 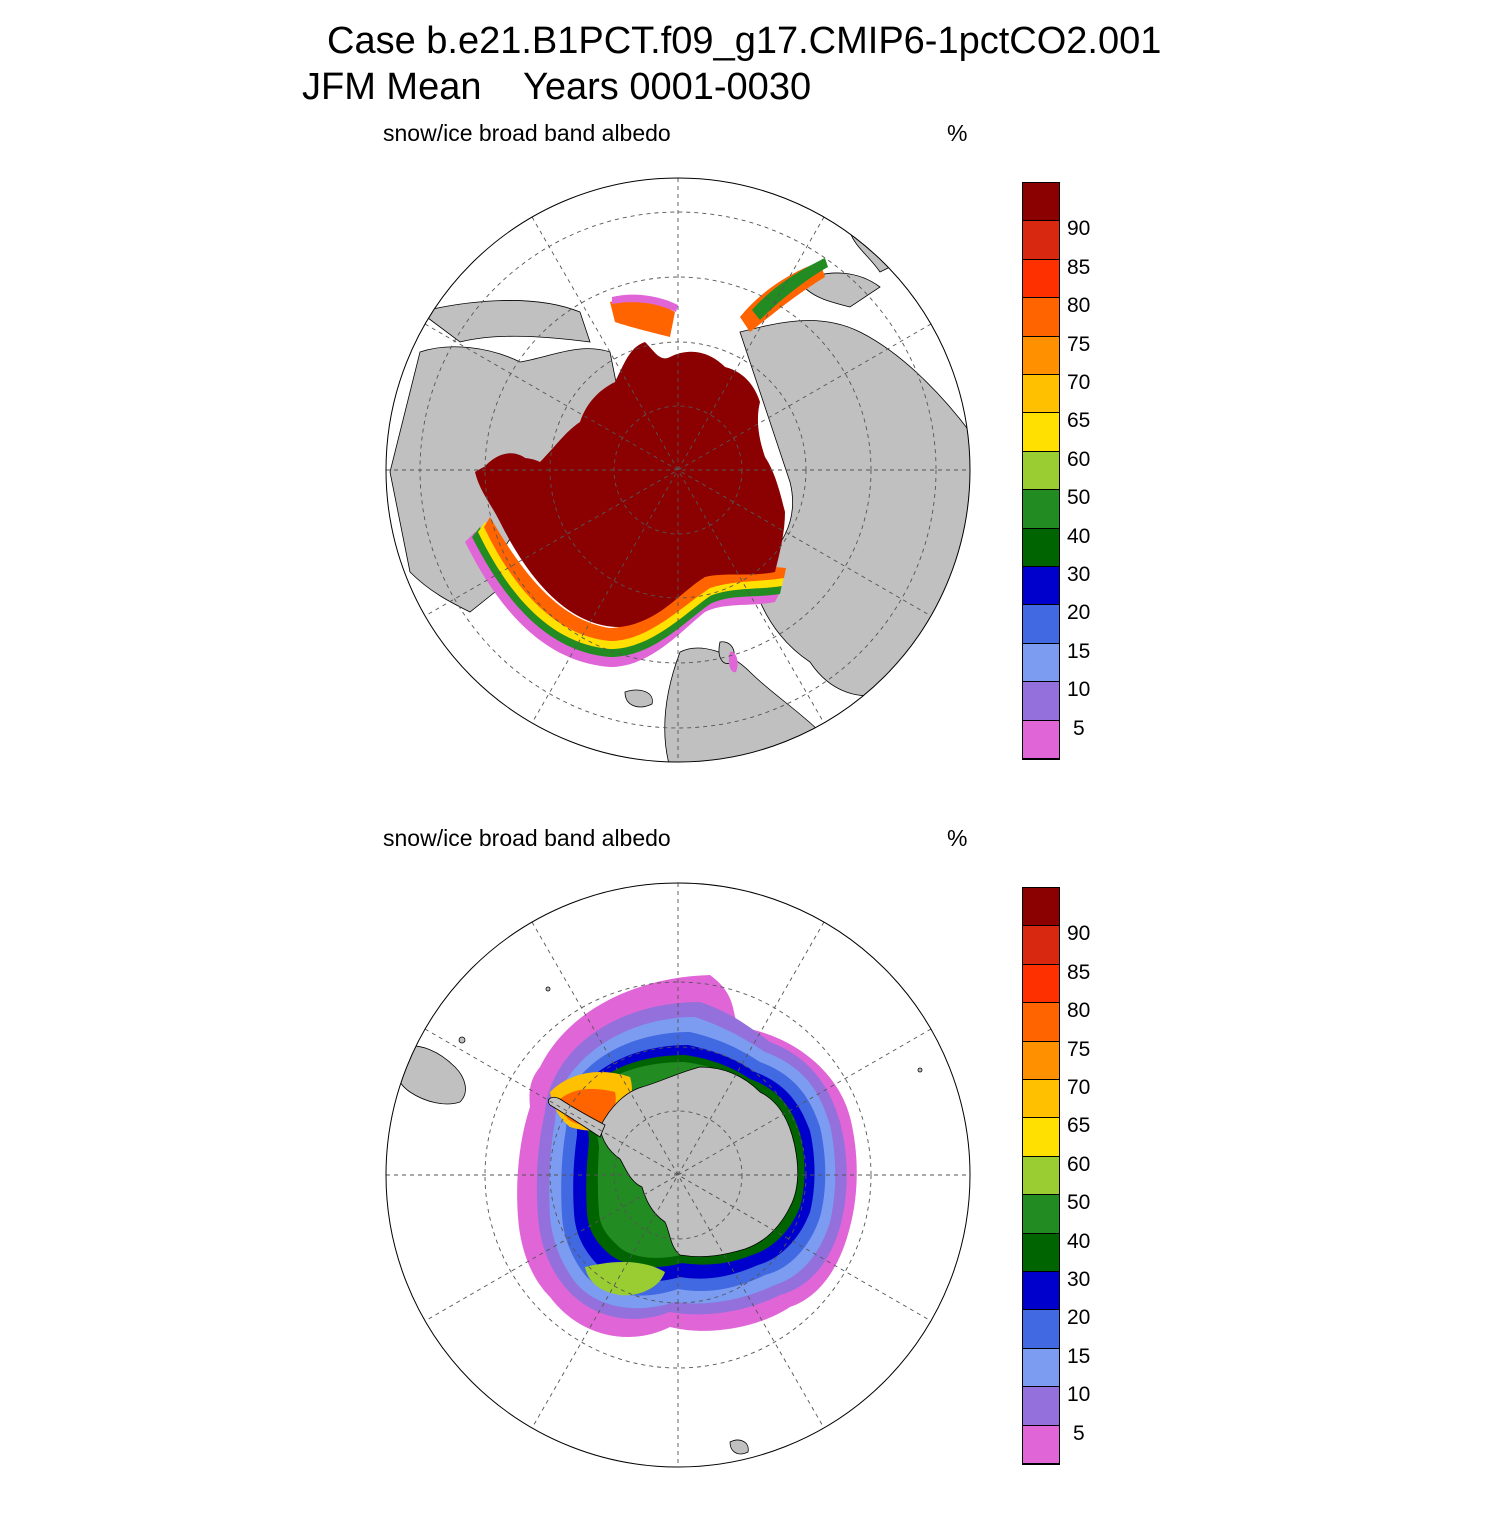 I want to click on north-colorbar-tick-label: 85, so click(x=1079, y=267).